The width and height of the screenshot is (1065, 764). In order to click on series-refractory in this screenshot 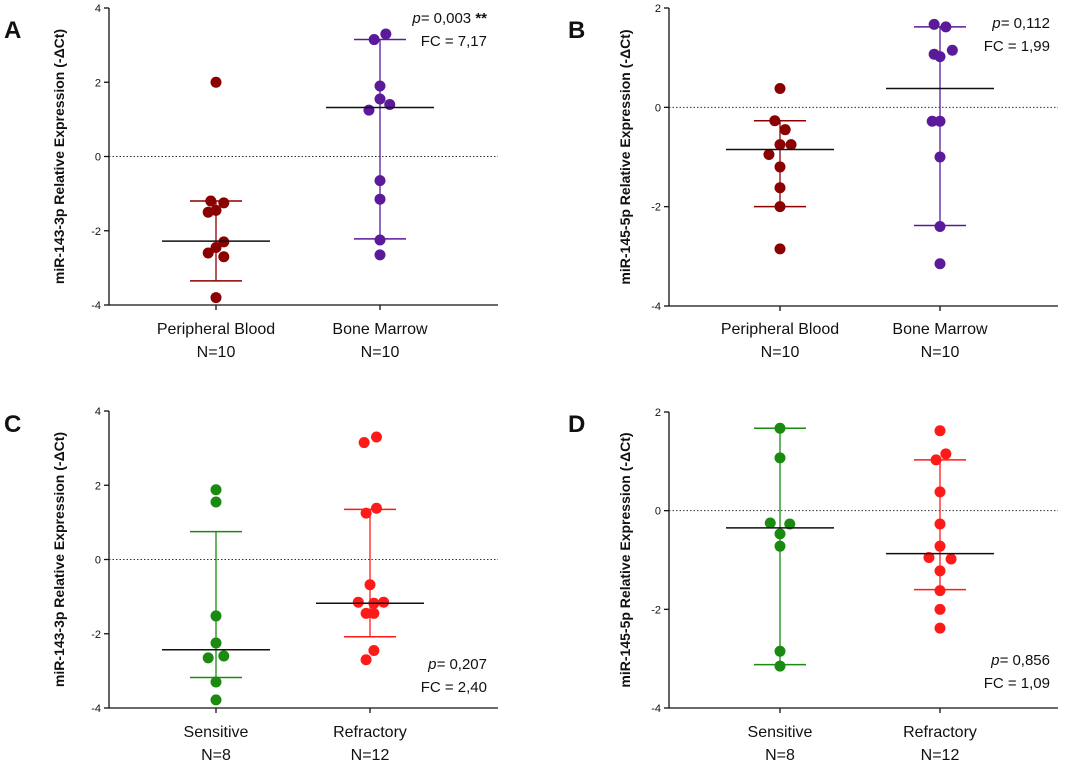, I will do `click(940, 529)`.